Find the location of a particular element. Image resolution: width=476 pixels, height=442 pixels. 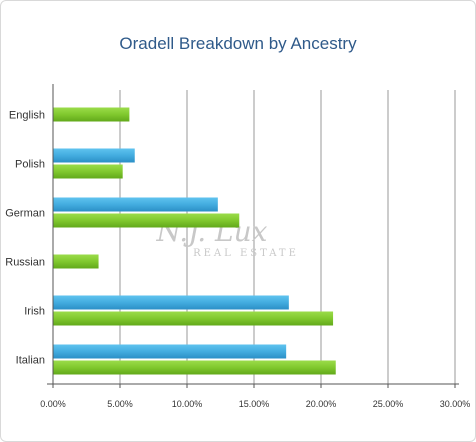

category-label: Irish is located at coordinates (34, 312).